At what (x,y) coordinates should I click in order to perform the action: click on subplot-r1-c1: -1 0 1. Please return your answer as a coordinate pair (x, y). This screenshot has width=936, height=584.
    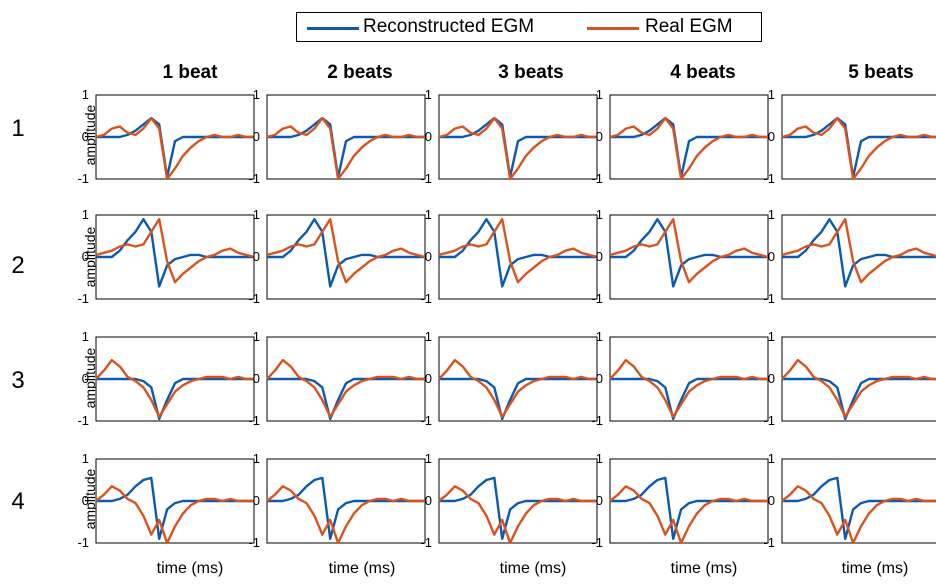
    Looking at the image, I should click on (166, 136).